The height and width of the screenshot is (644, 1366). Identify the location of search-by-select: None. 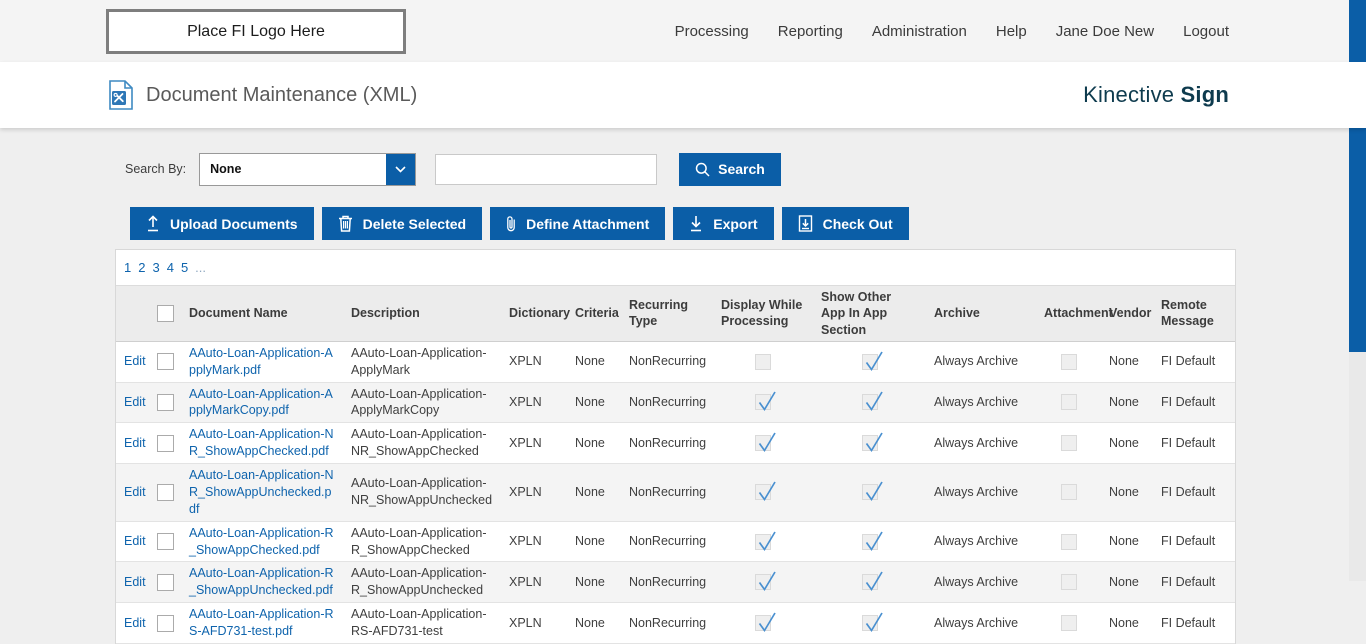
(308, 169).